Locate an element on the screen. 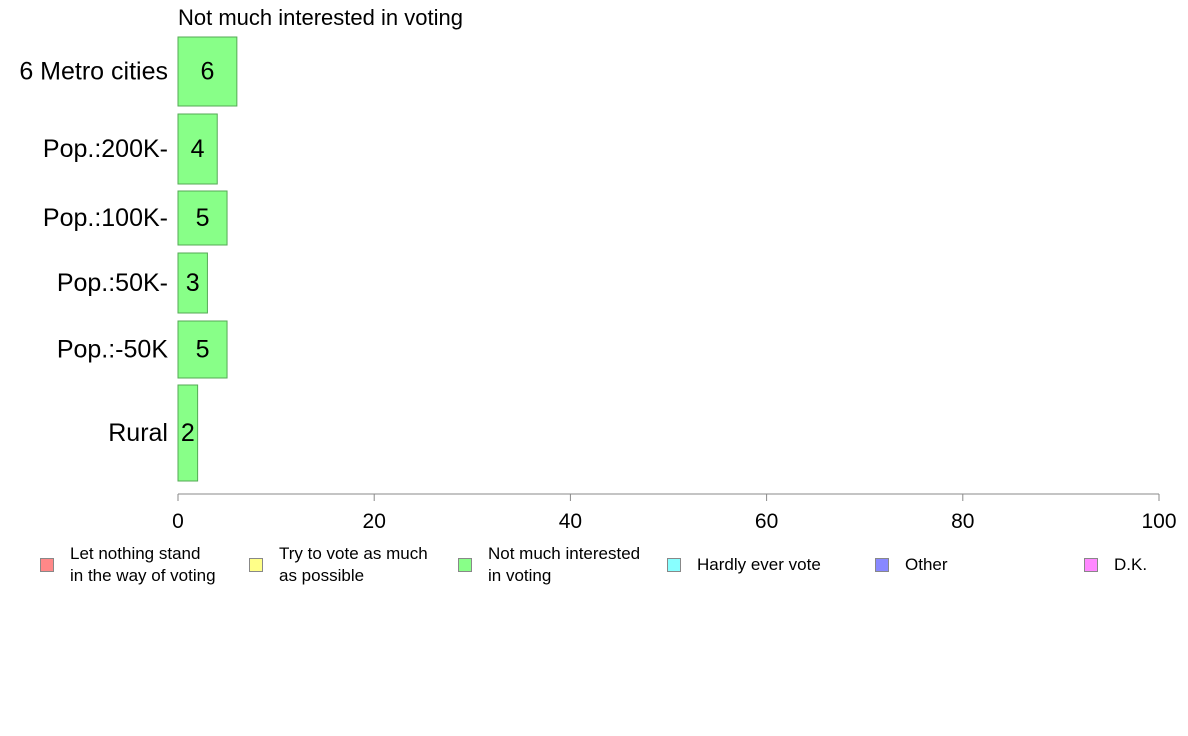 The image size is (1188, 736). value-label-2: 5 is located at coordinates (203, 218).